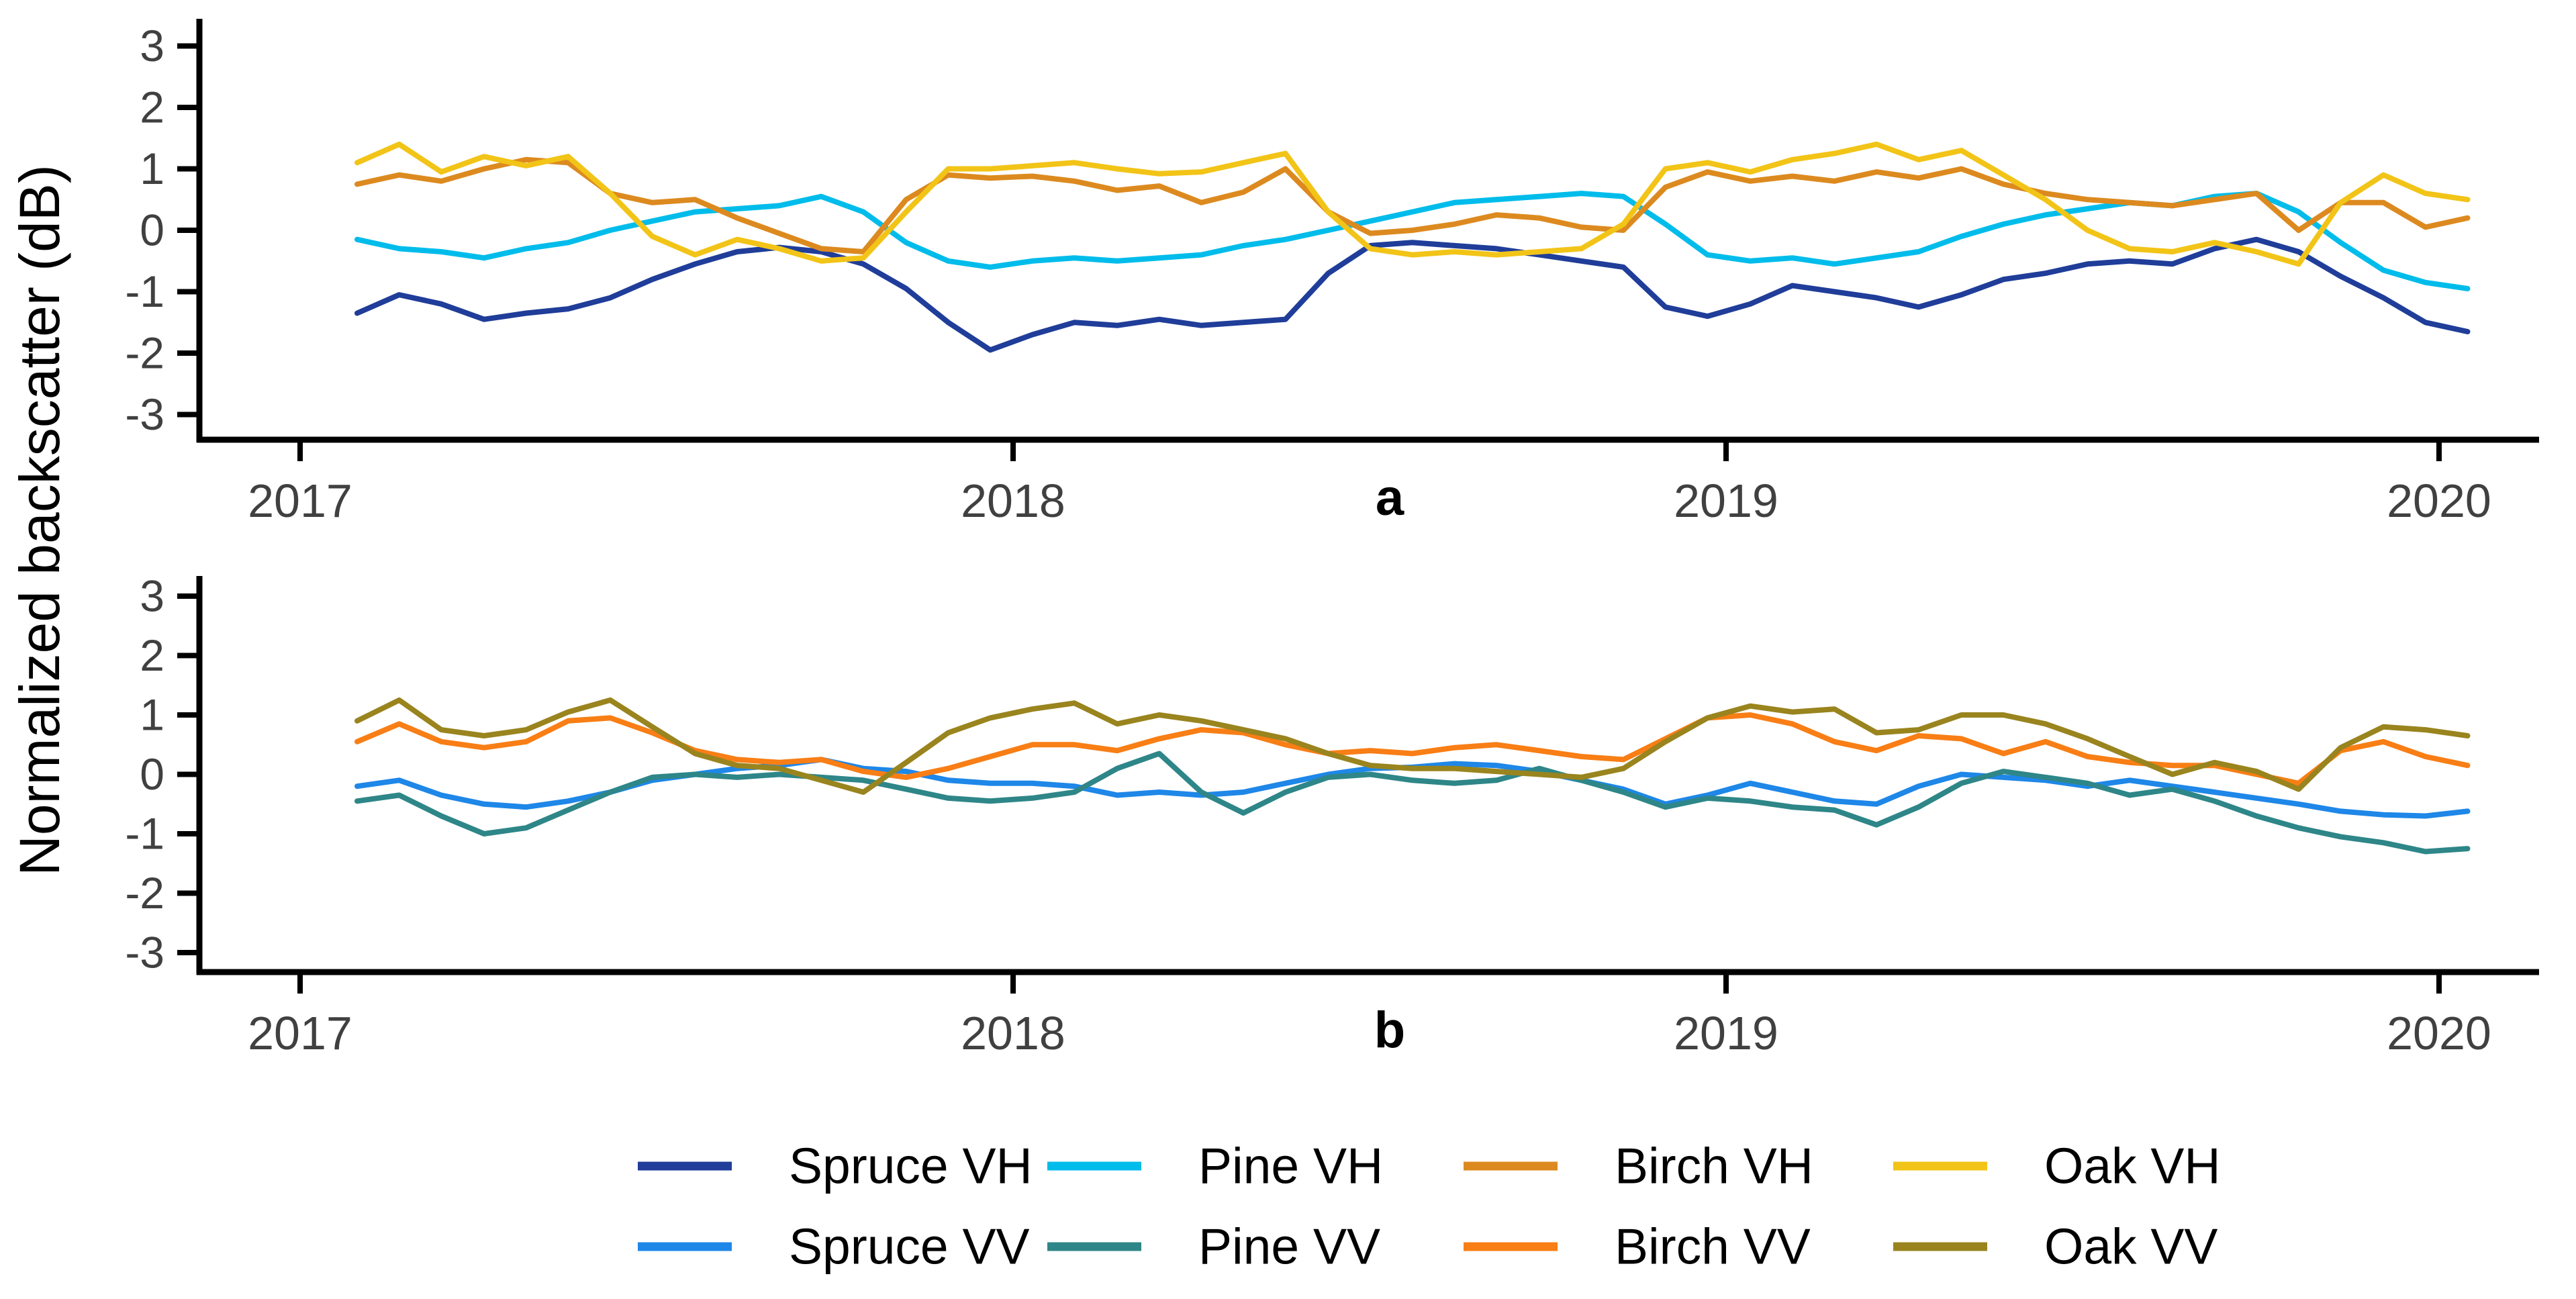  I want to click on series-line-pine-vh, so click(1412, 241).